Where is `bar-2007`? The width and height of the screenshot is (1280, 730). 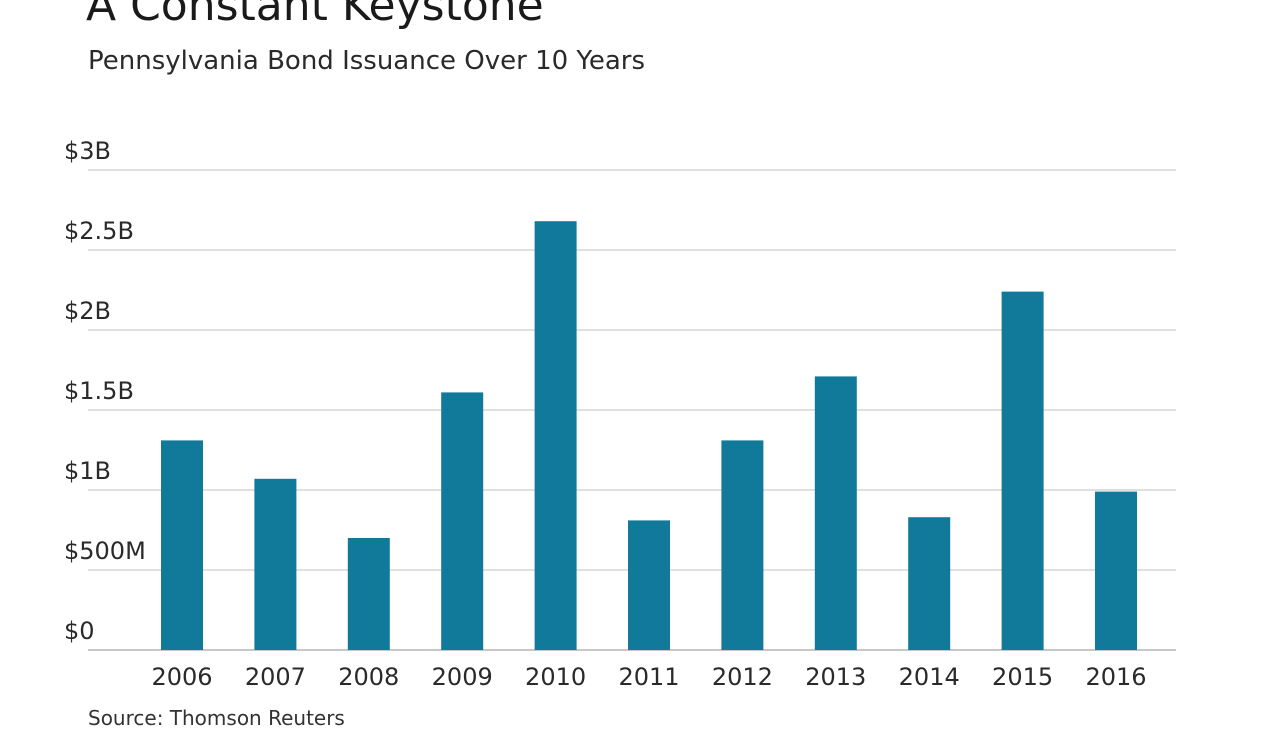 bar-2007 is located at coordinates (275, 564).